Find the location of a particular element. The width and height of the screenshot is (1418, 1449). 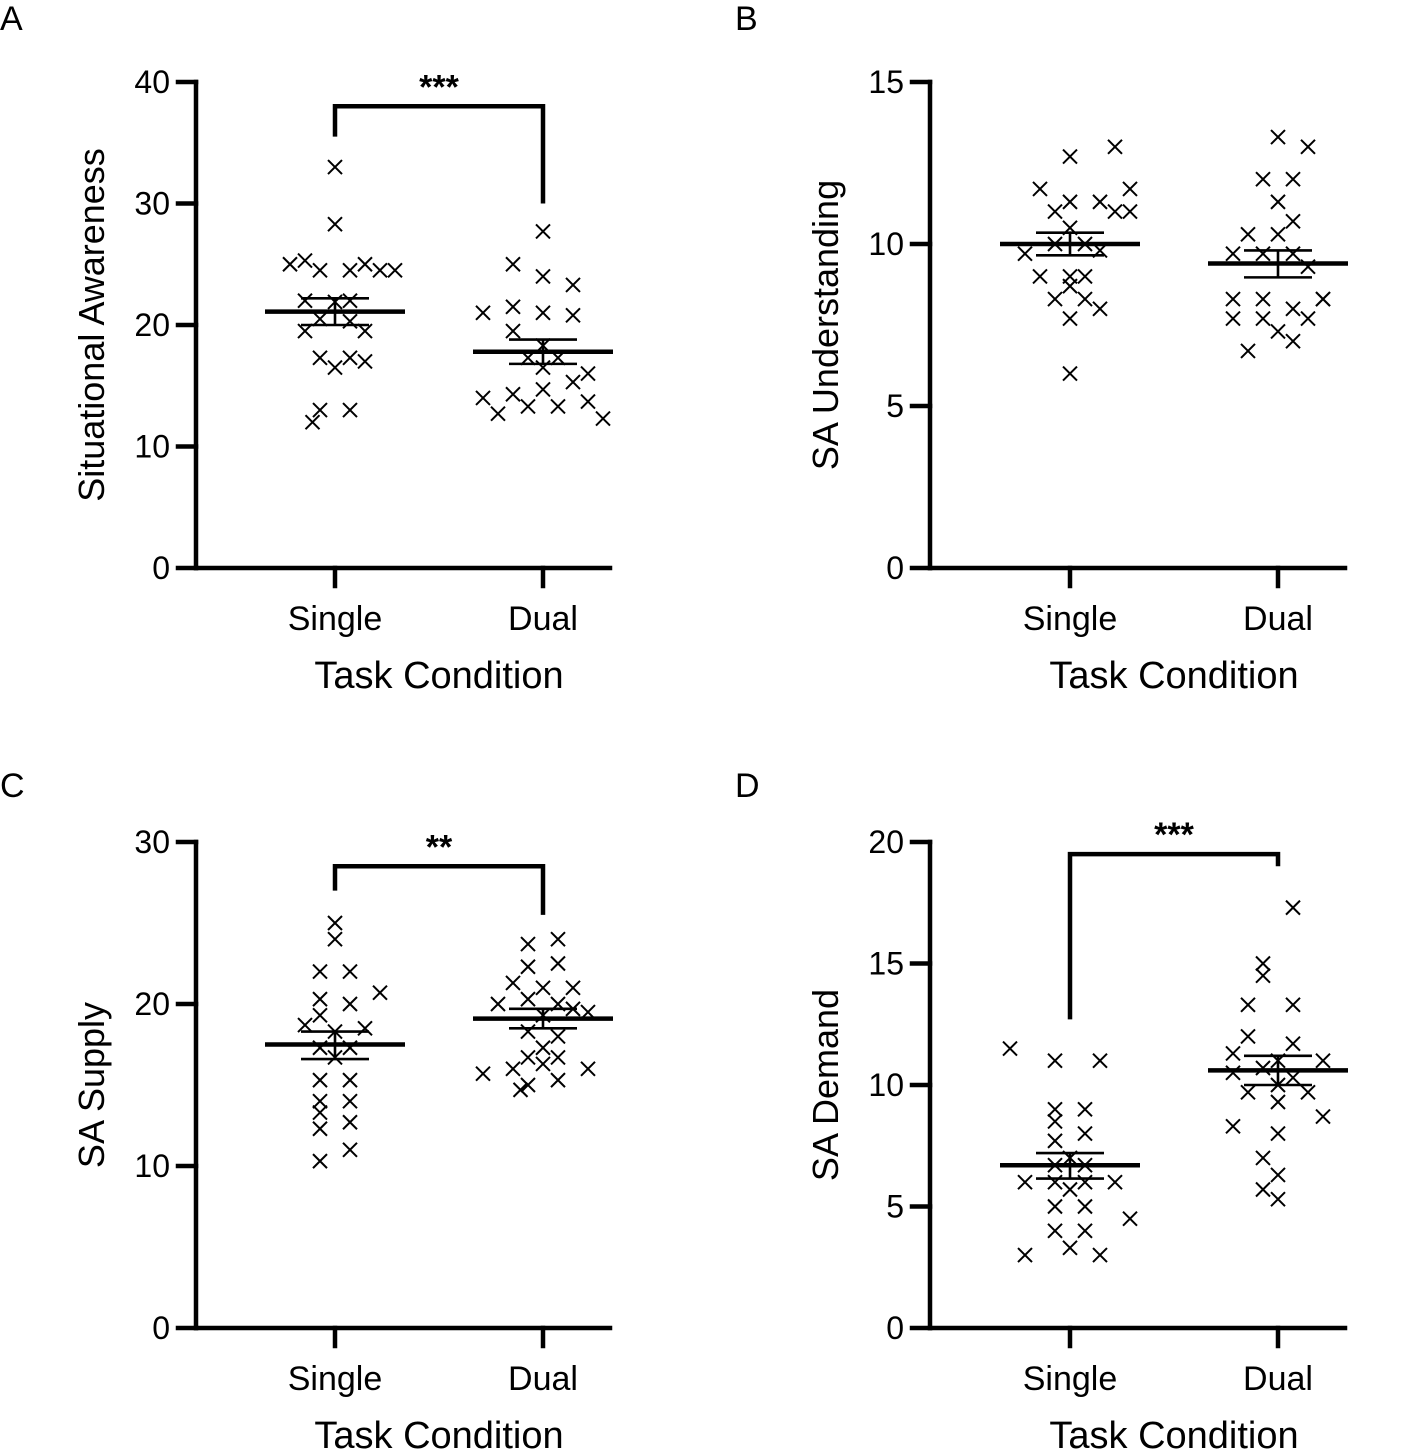

y-axis-title: SA Understanding is located at coordinates (825, 325).